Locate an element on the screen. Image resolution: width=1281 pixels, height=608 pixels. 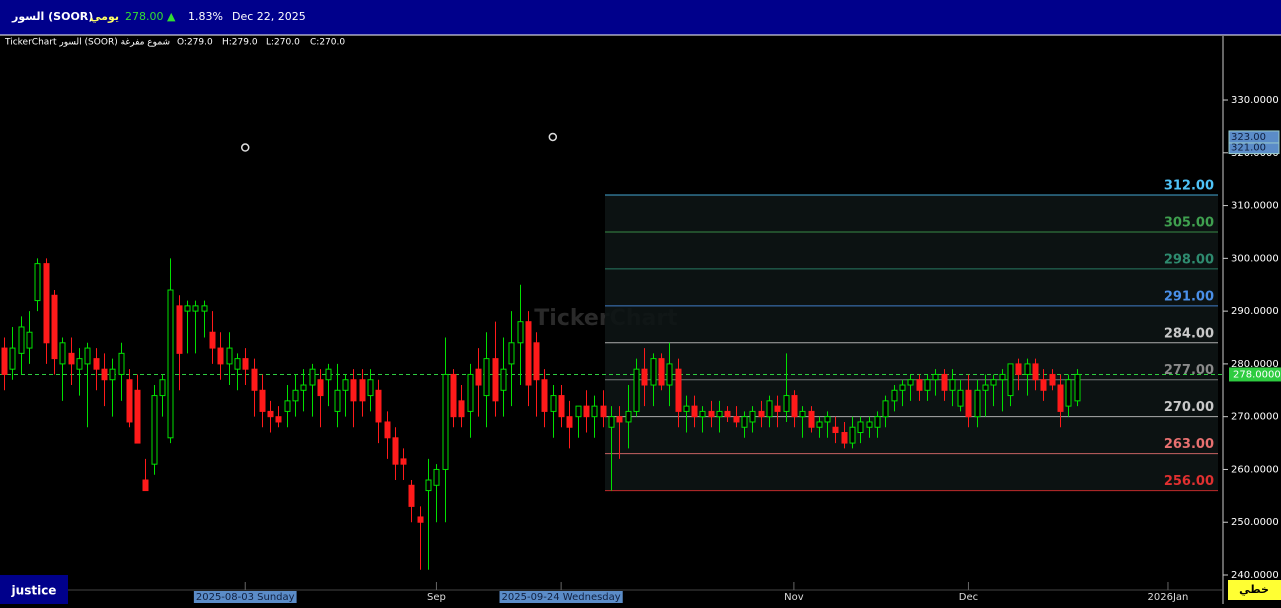
y-tick-label: 260.0000 is located at coordinates (1255, 469).